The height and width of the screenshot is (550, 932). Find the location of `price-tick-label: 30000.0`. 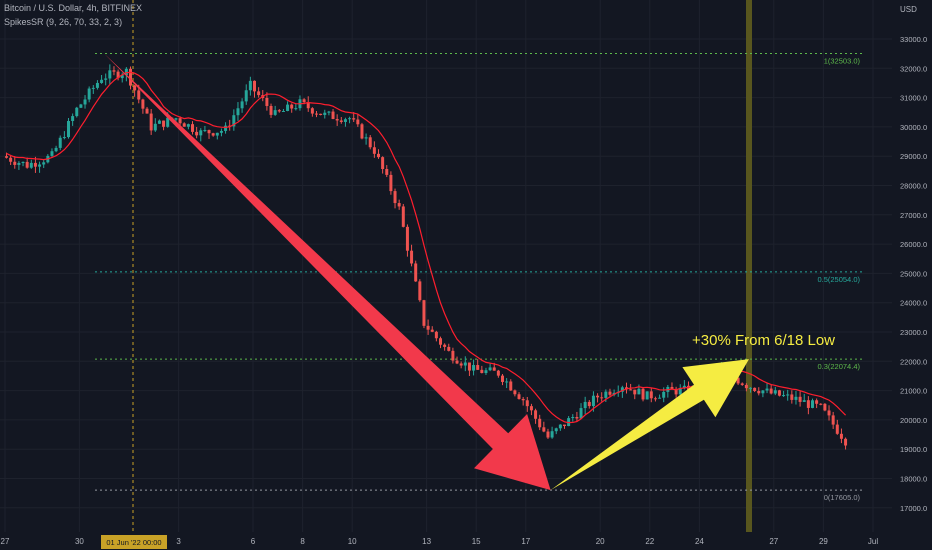

price-tick-label: 30000.0 is located at coordinates (913, 127).